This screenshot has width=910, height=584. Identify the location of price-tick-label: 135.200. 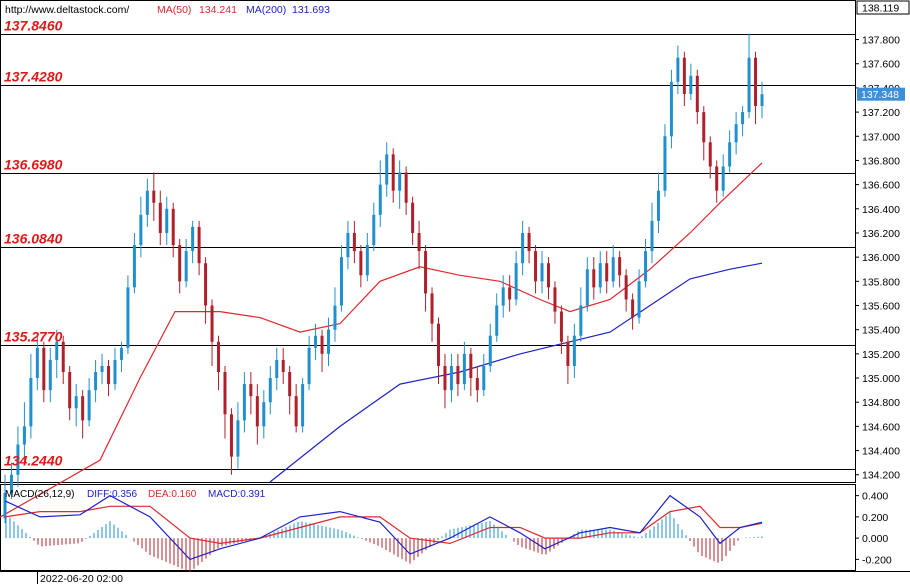
(881, 355).